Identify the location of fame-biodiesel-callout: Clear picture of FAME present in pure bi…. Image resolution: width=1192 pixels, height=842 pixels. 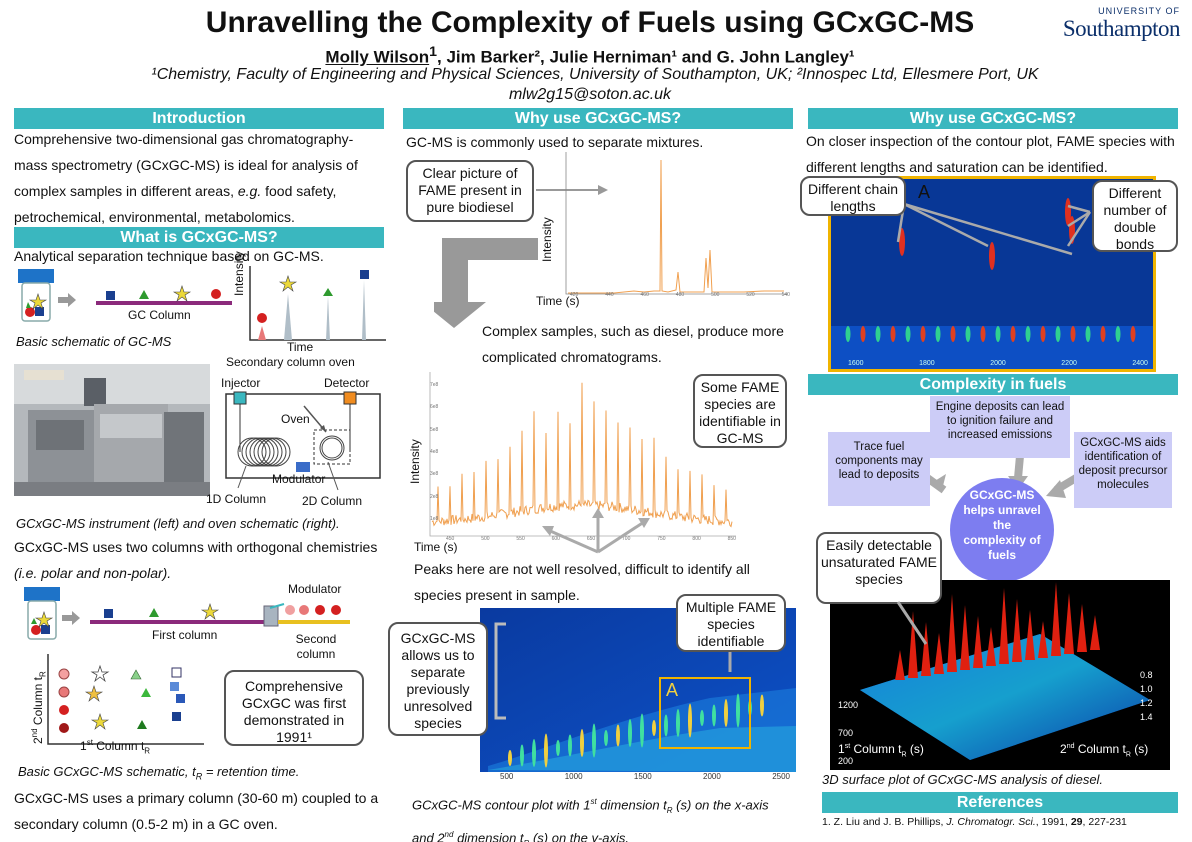
(470, 191).